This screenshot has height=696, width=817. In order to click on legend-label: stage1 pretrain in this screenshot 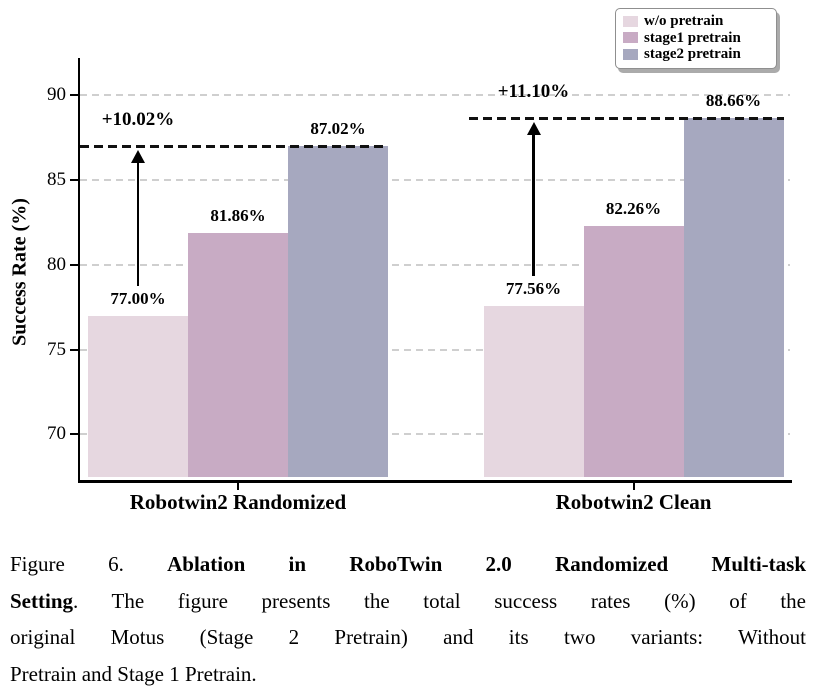, I will do `click(692, 37)`.